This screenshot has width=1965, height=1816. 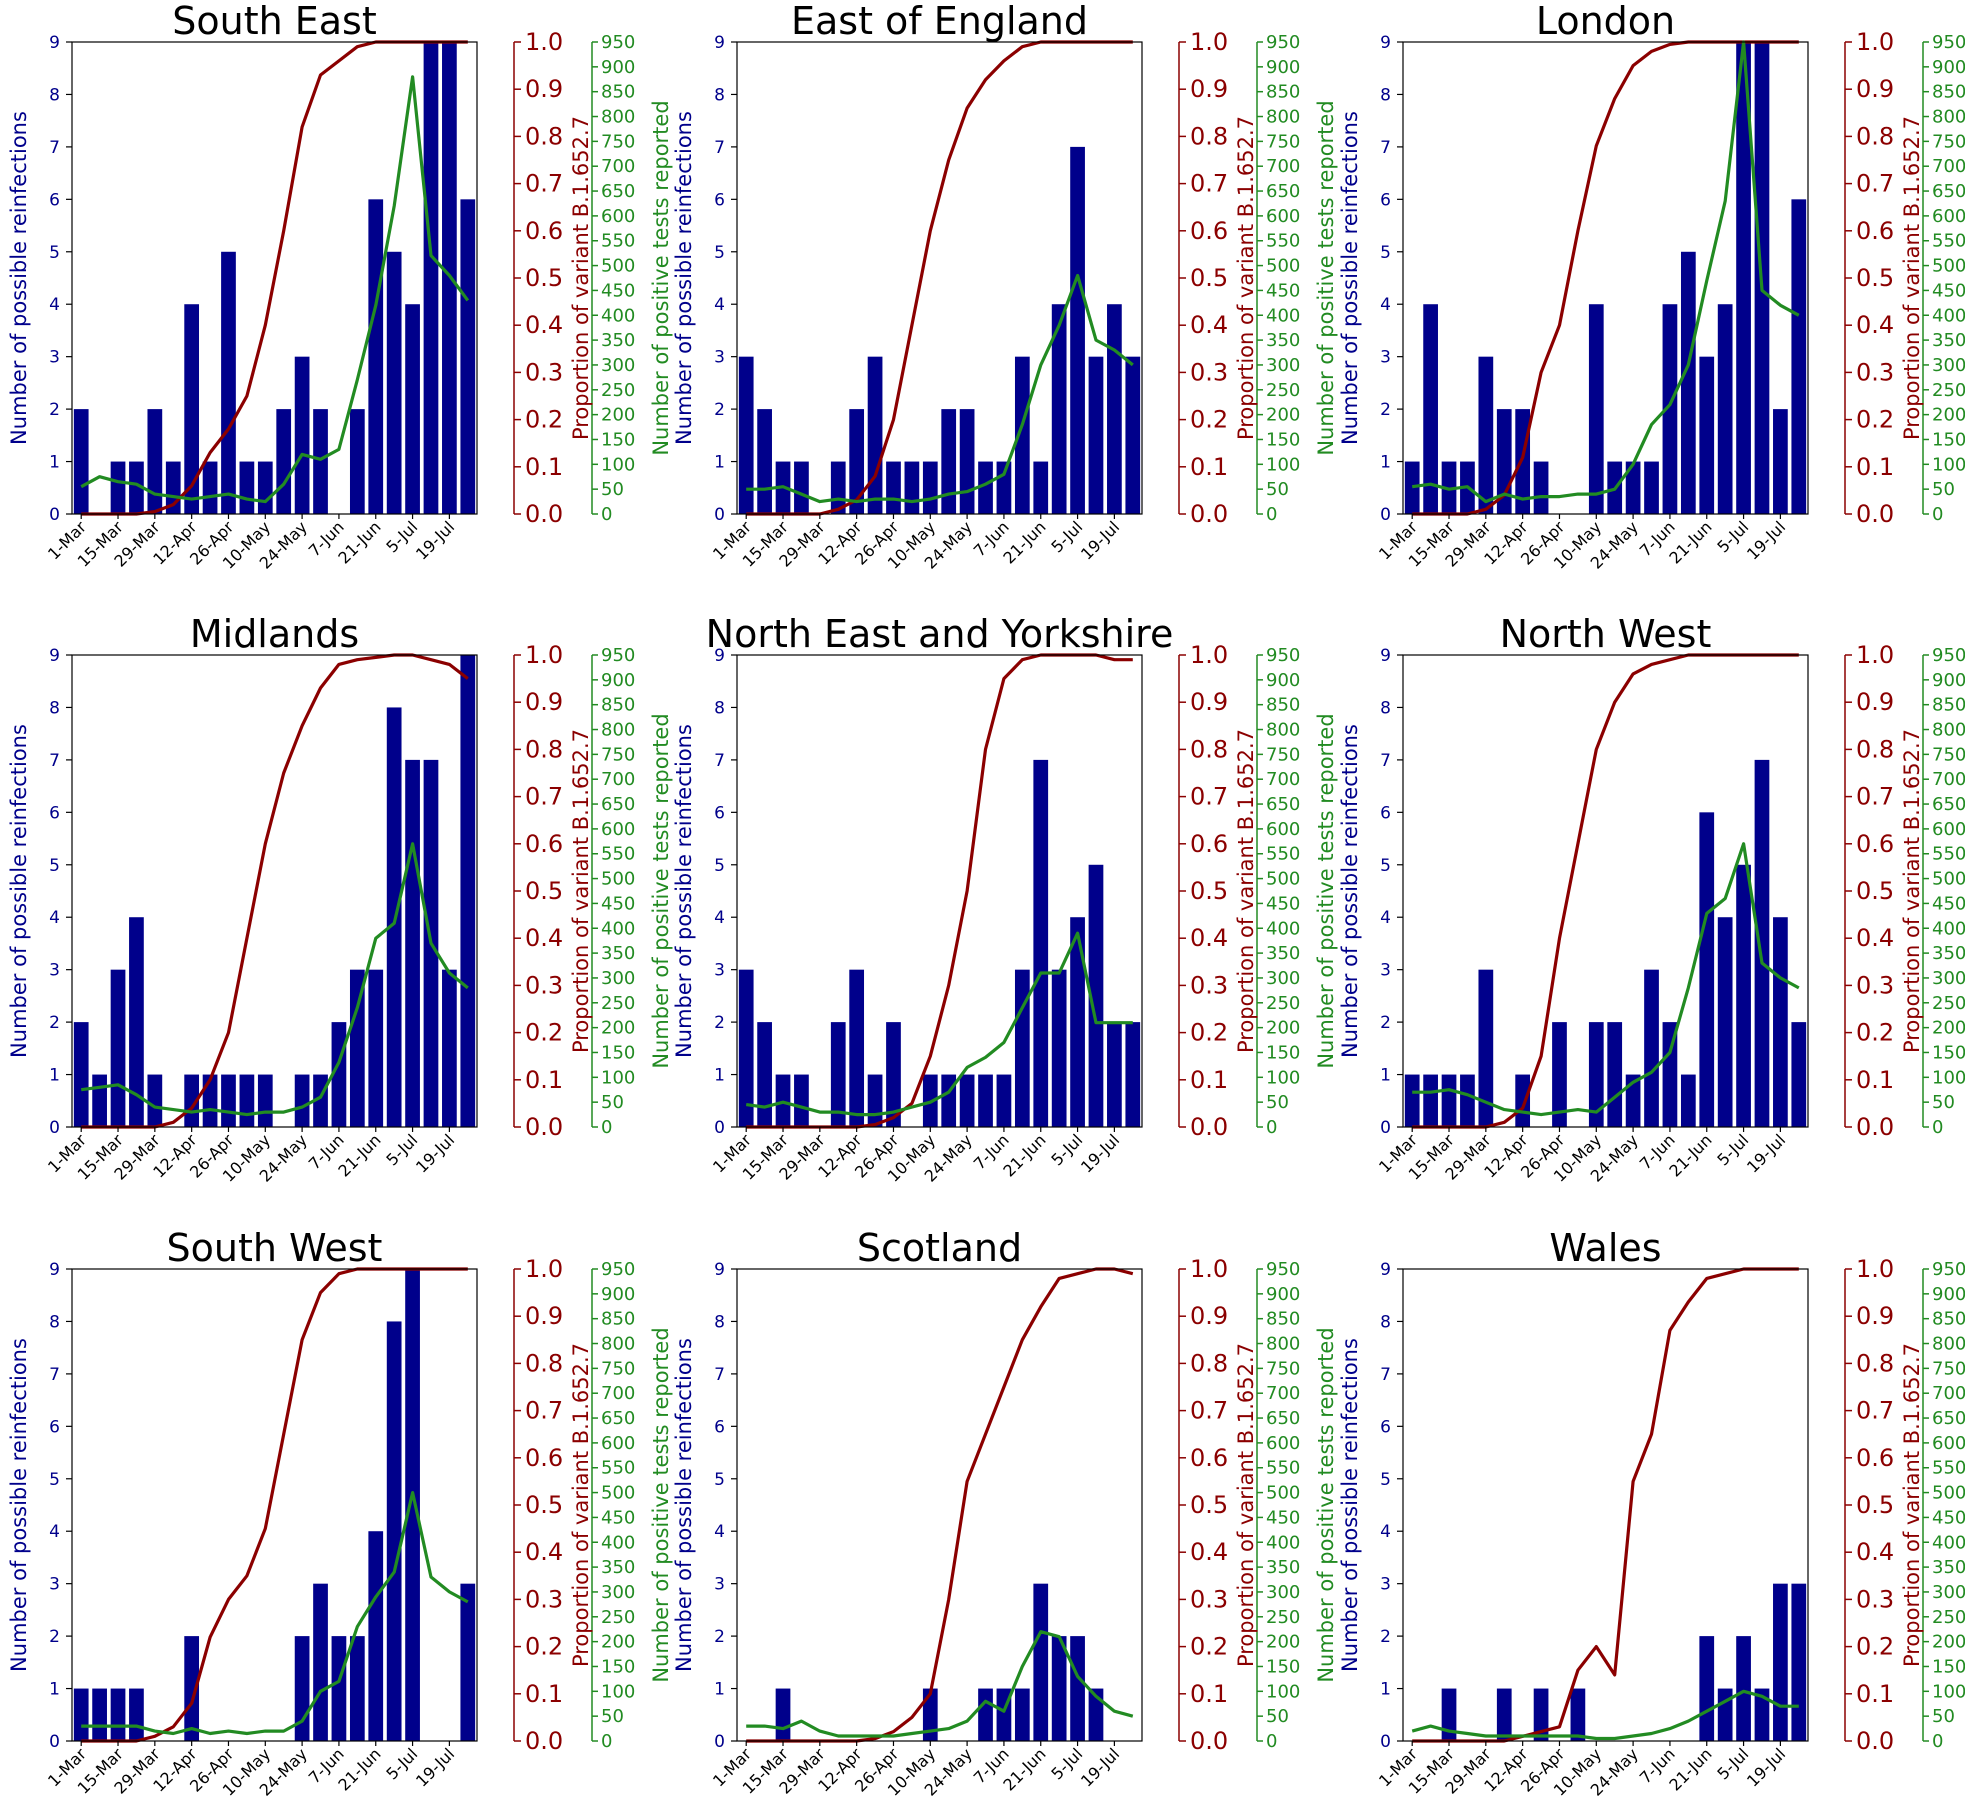 I want to click on tests-tick-label: 900, so click(x=618, y=680).